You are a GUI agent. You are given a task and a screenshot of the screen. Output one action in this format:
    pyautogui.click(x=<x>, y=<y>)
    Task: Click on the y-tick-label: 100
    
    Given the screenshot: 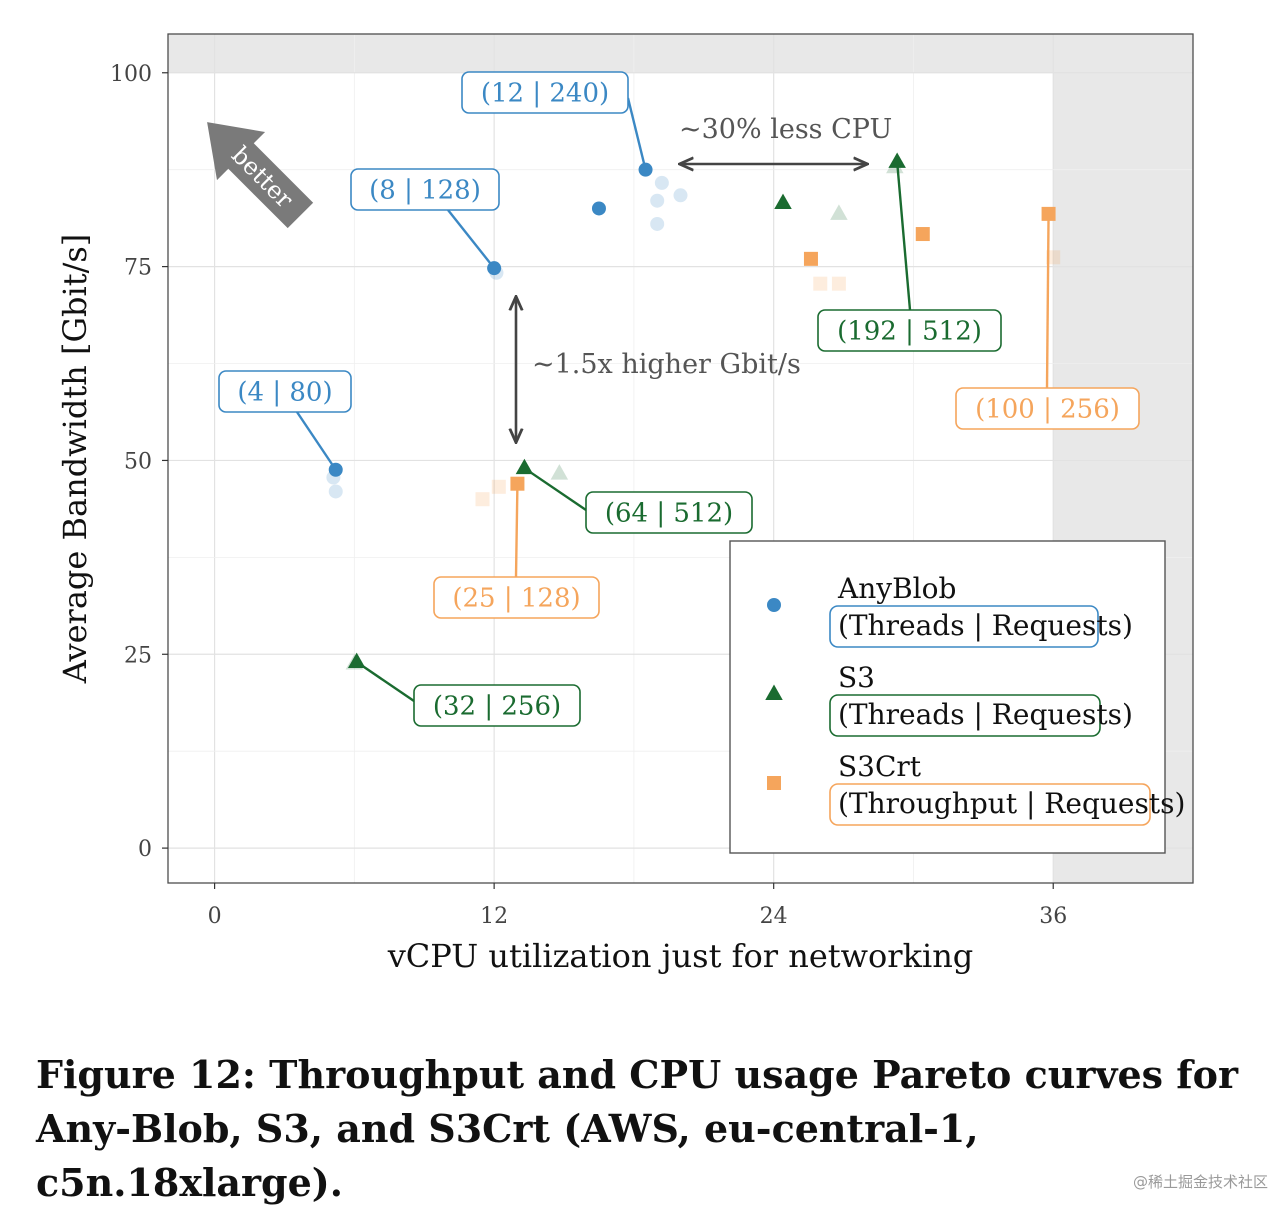 What is the action you would take?
    pyautogui.click(x=131, y=74)
    